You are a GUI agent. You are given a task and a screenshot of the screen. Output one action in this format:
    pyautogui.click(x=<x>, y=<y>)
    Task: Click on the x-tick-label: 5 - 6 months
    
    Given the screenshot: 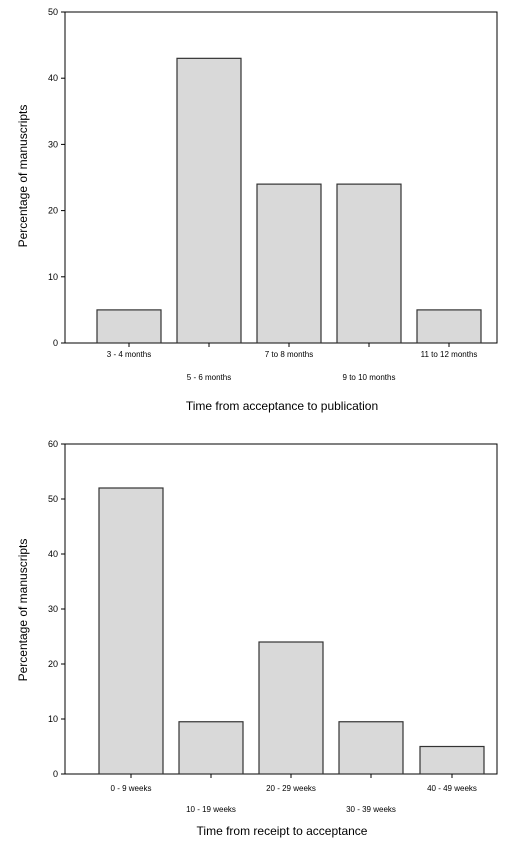 What is the action you would take?
    pyautogui.click(x=209, y=377)
    